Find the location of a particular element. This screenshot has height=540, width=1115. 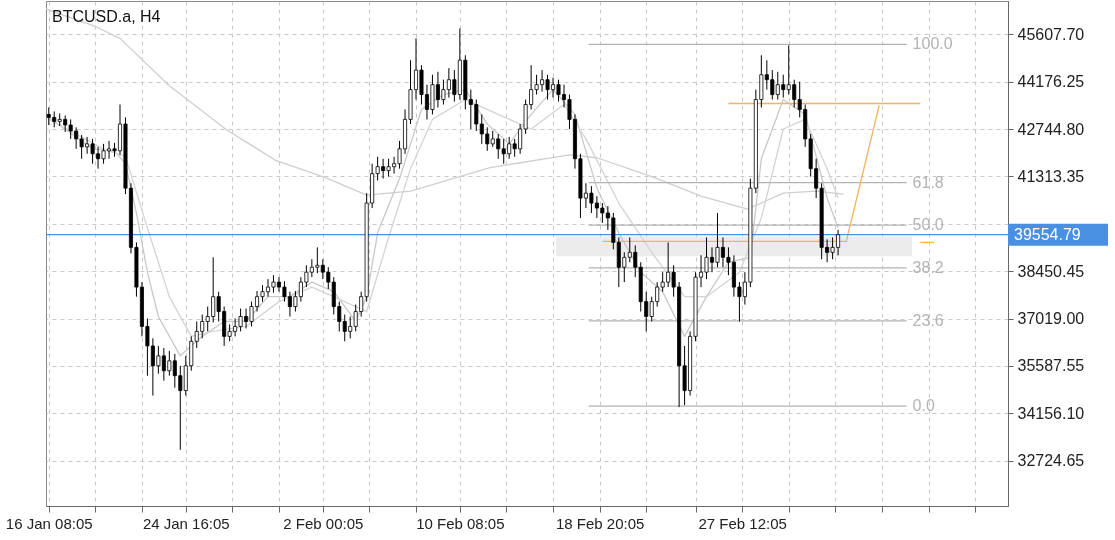

x-tick-label: 10 Feb 08:05 is located at coordinates (460, 523).